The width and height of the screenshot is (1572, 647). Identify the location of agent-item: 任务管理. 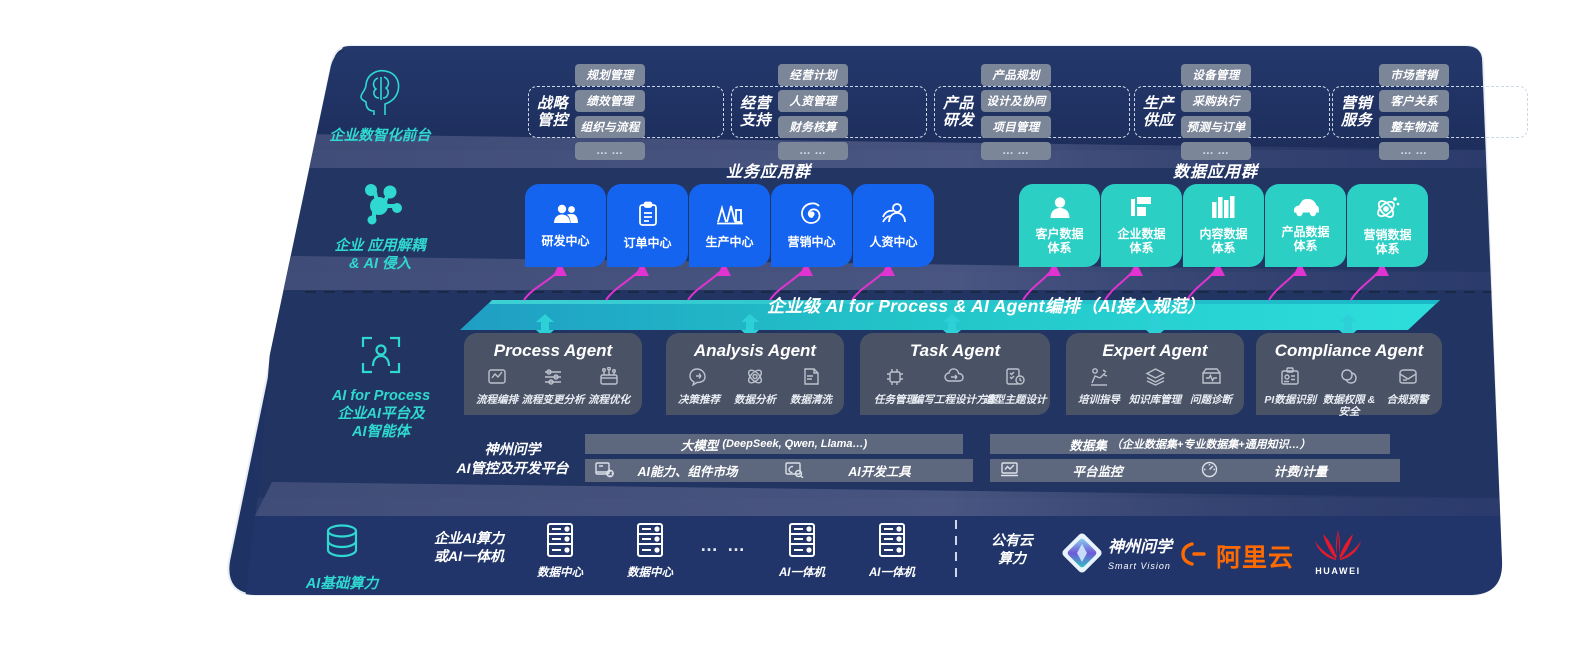
(894, 386).